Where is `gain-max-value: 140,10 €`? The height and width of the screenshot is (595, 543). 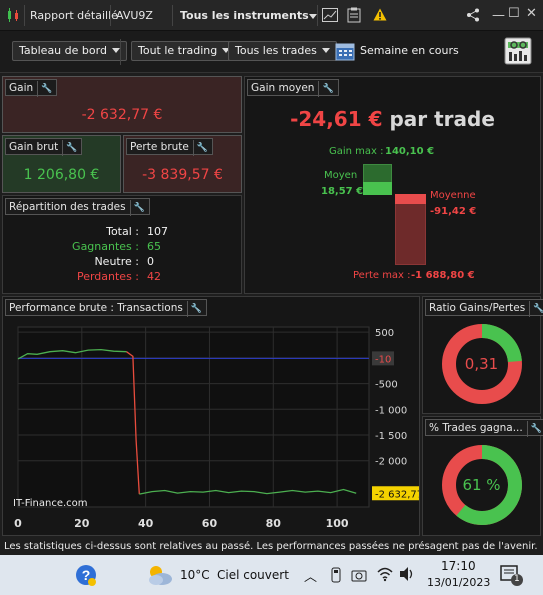 gain-max-value: 140,10 € is located at coordinates (410, 151).